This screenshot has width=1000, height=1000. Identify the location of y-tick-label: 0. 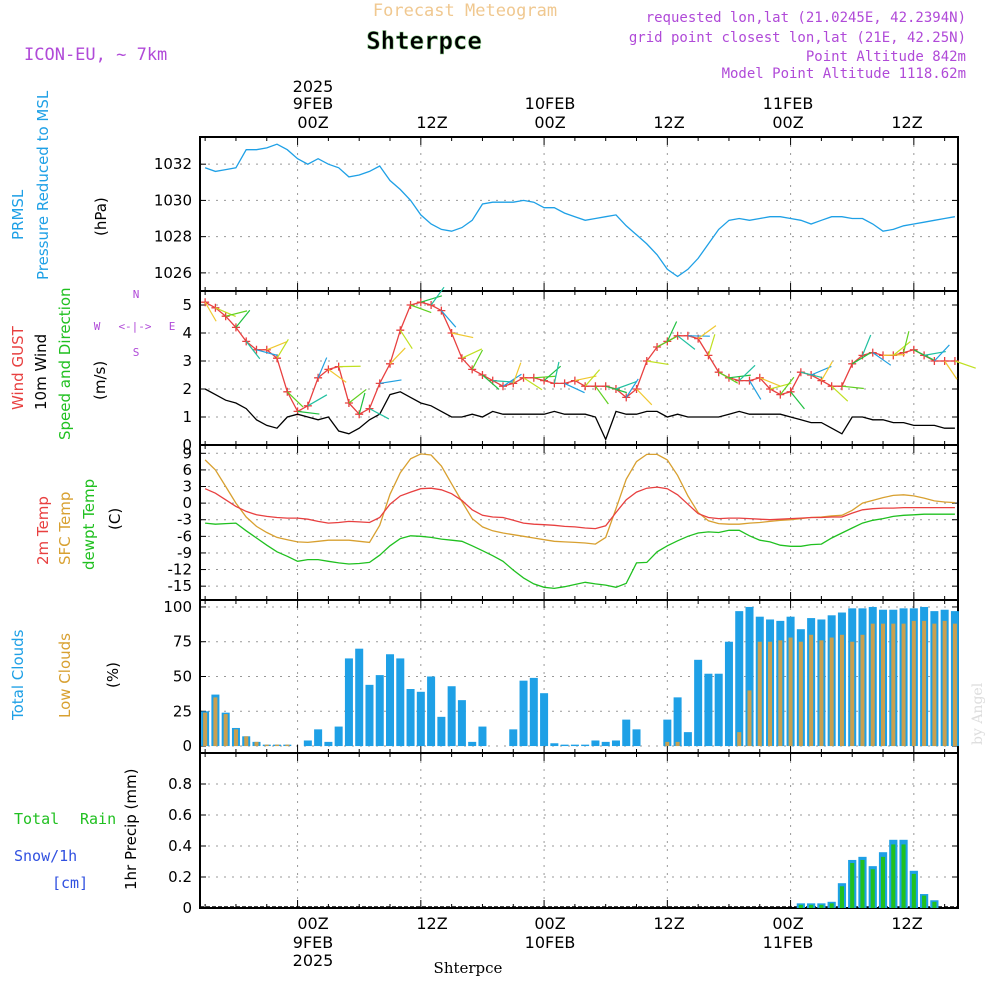
(187, 908).